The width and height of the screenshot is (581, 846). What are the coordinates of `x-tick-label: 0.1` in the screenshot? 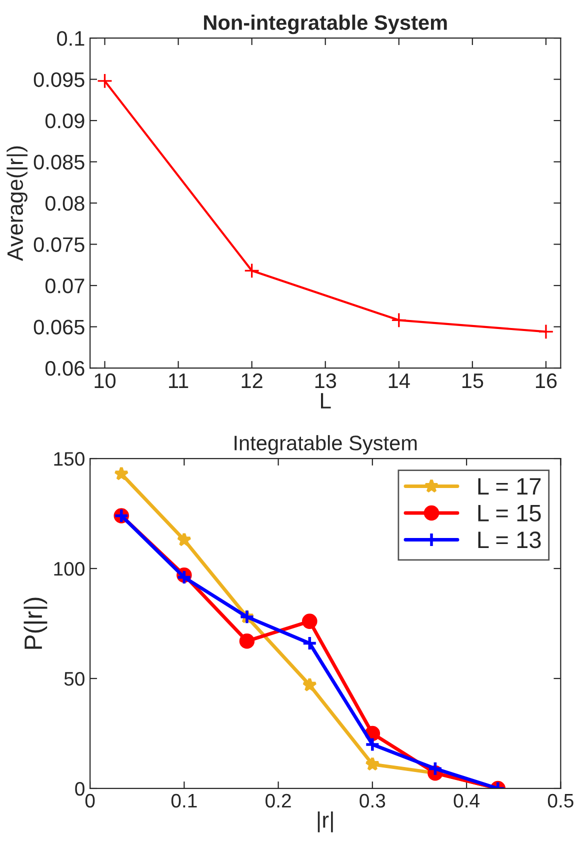 It's located at (184, 801).